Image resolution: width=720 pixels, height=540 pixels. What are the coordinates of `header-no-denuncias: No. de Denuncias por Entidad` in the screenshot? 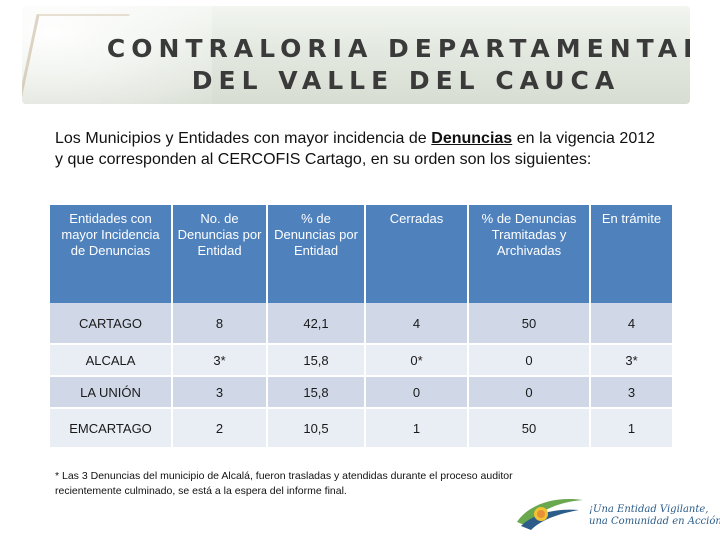 It's located at (220, 254).